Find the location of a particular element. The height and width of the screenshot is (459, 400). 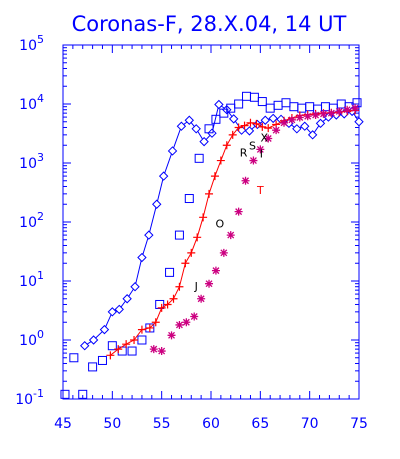

x-tick-label: 45 is located at coordinates (63, 424).